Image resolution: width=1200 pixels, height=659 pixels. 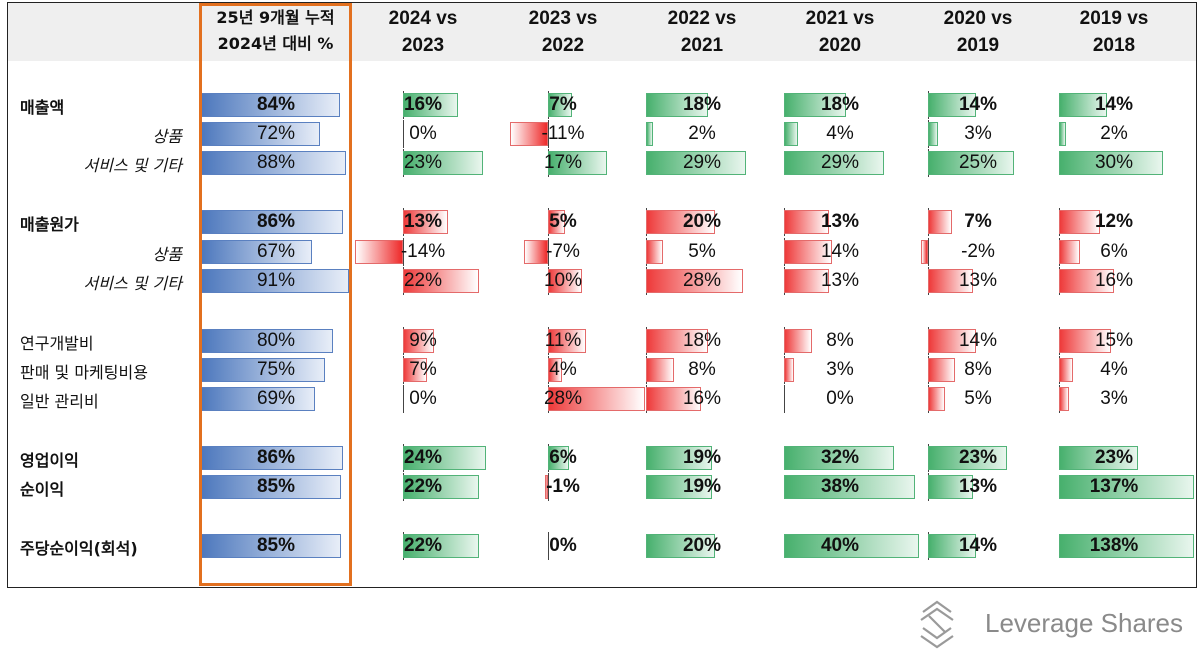 What do you see at coordinates (563, 398) in the screenshot?
I see `data-label: 28%` at bounding box center [563, 398].